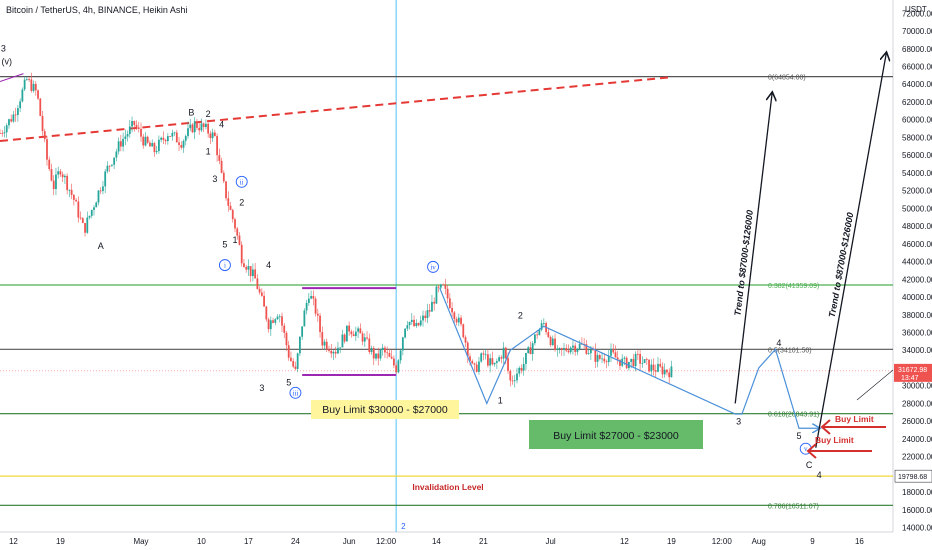  Describe the element at coordinates (809, 465) in the screenshot. I see `wave-label: C` at that location.